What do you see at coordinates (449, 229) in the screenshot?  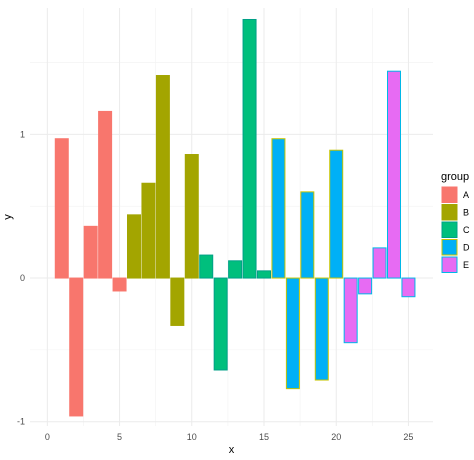 I see `legend-key-c` at bounding box center [449, 229].